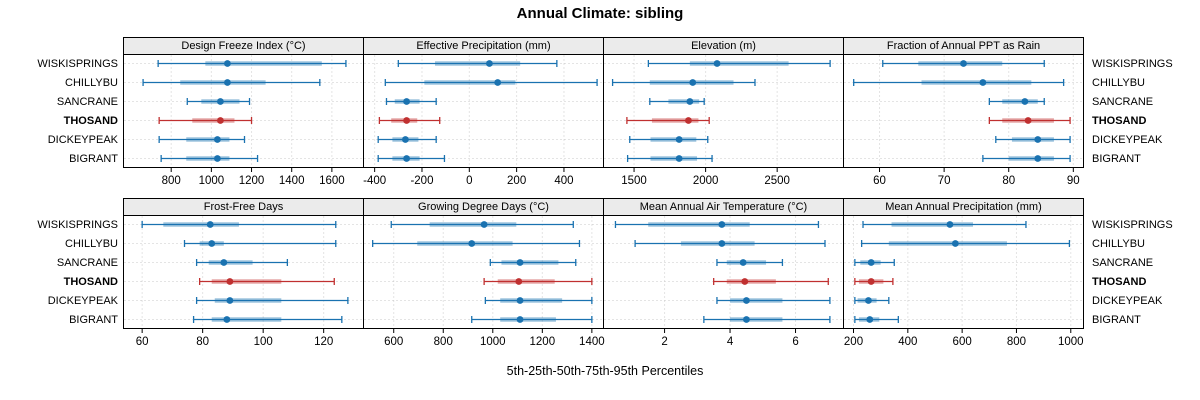  What do you see at coordinates (706, 181) in the screenshot?
I see `axis-tick-label: 2000` at bounding box center [706, 181].